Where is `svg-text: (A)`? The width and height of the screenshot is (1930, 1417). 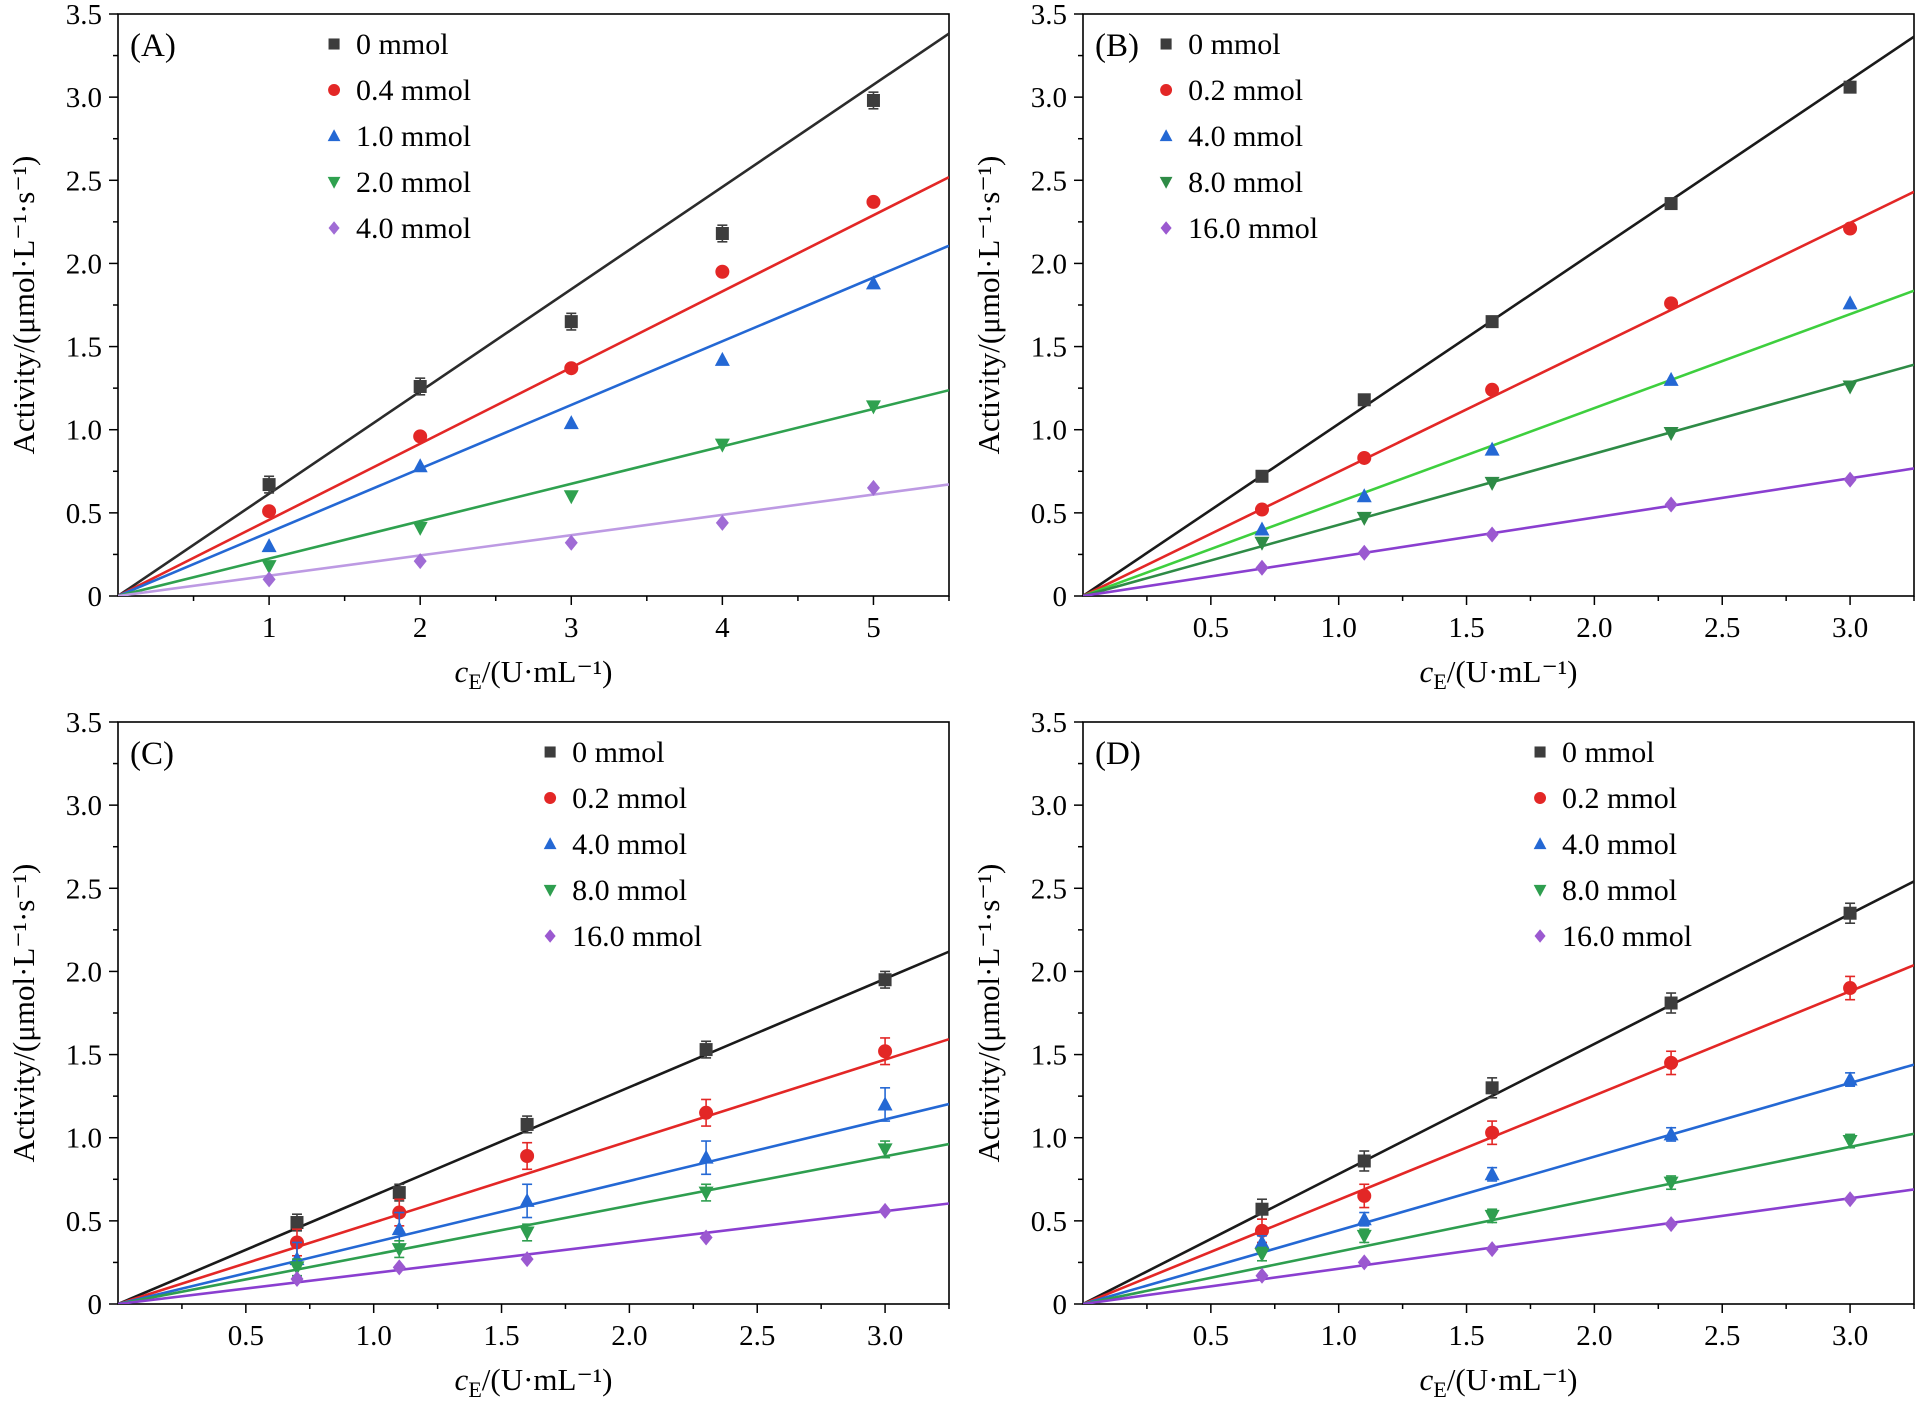
svg-text: (A) is located at coordinates (153, 46).